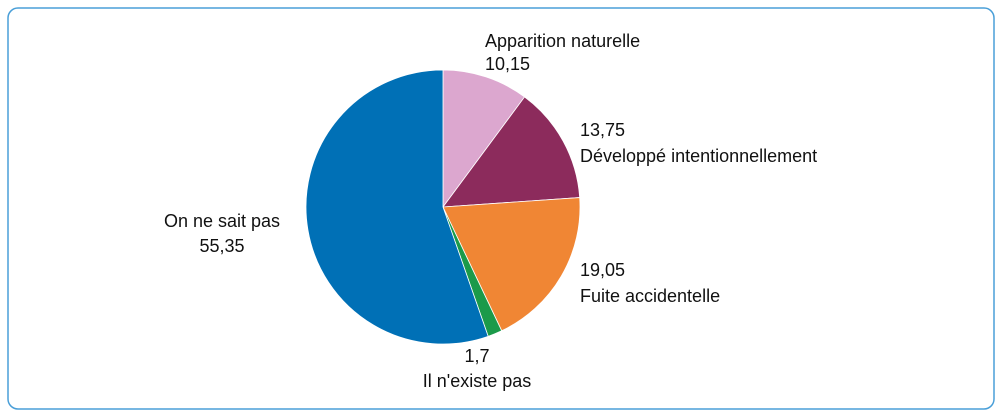 Image resolution: width=1002 pixels, height=417 pixels. I want to click on value-label: 55,35, so click(221, 246).